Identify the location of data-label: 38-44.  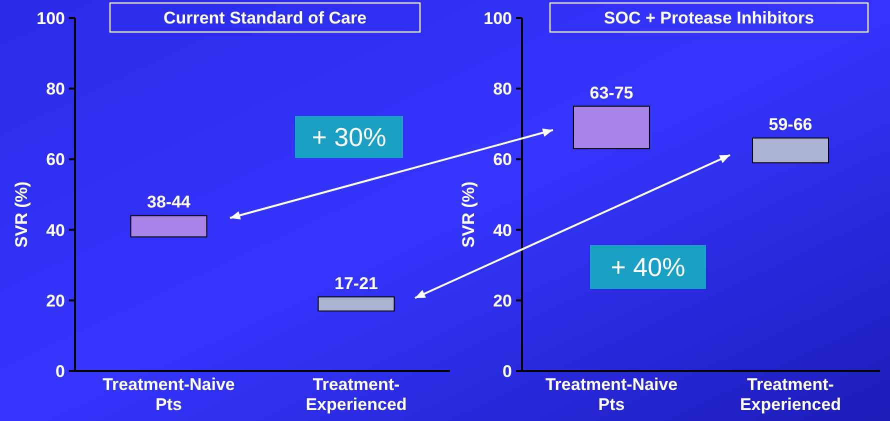
(169, 202).